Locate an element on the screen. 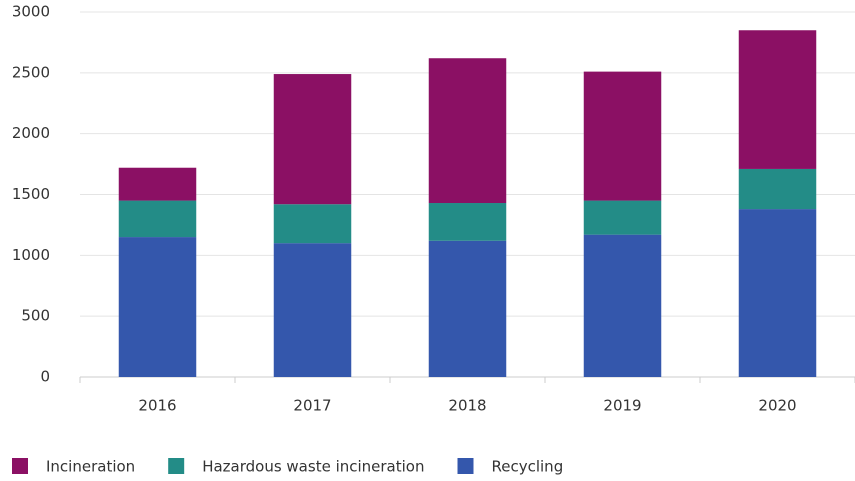 This screenshot has height=481, width=855. x-tick-label: 2018 is located at coordinates (467, 406).